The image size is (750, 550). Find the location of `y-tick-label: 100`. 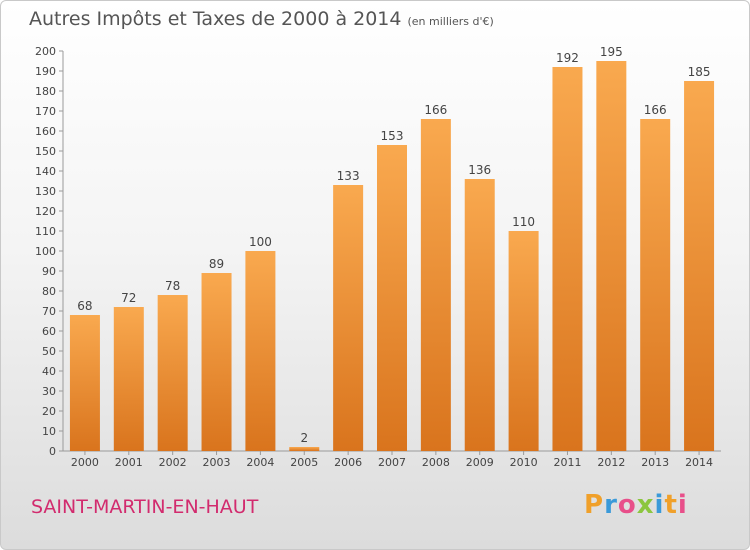

y-tick-label: 100 is located at coordinates (45, 251).